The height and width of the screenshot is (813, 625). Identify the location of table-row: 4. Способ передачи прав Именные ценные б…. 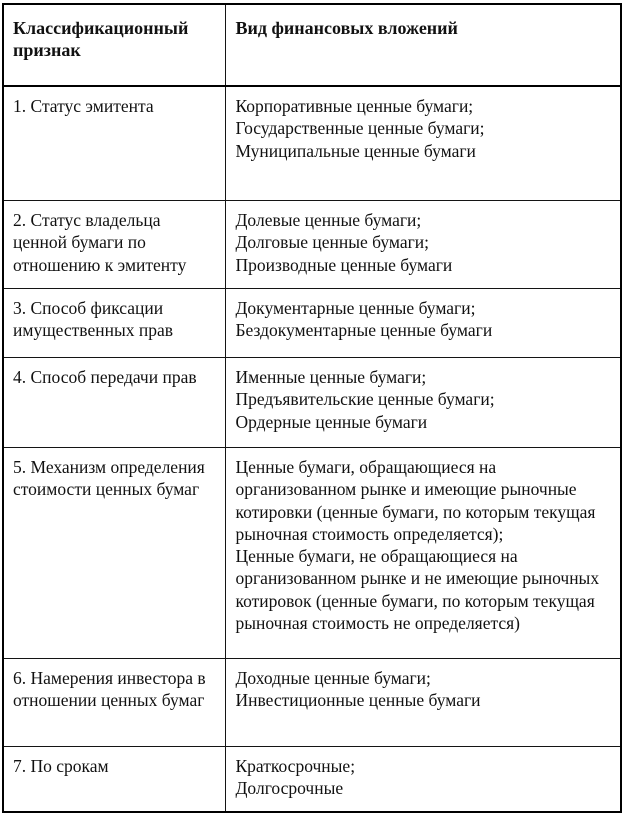
(312, 402).